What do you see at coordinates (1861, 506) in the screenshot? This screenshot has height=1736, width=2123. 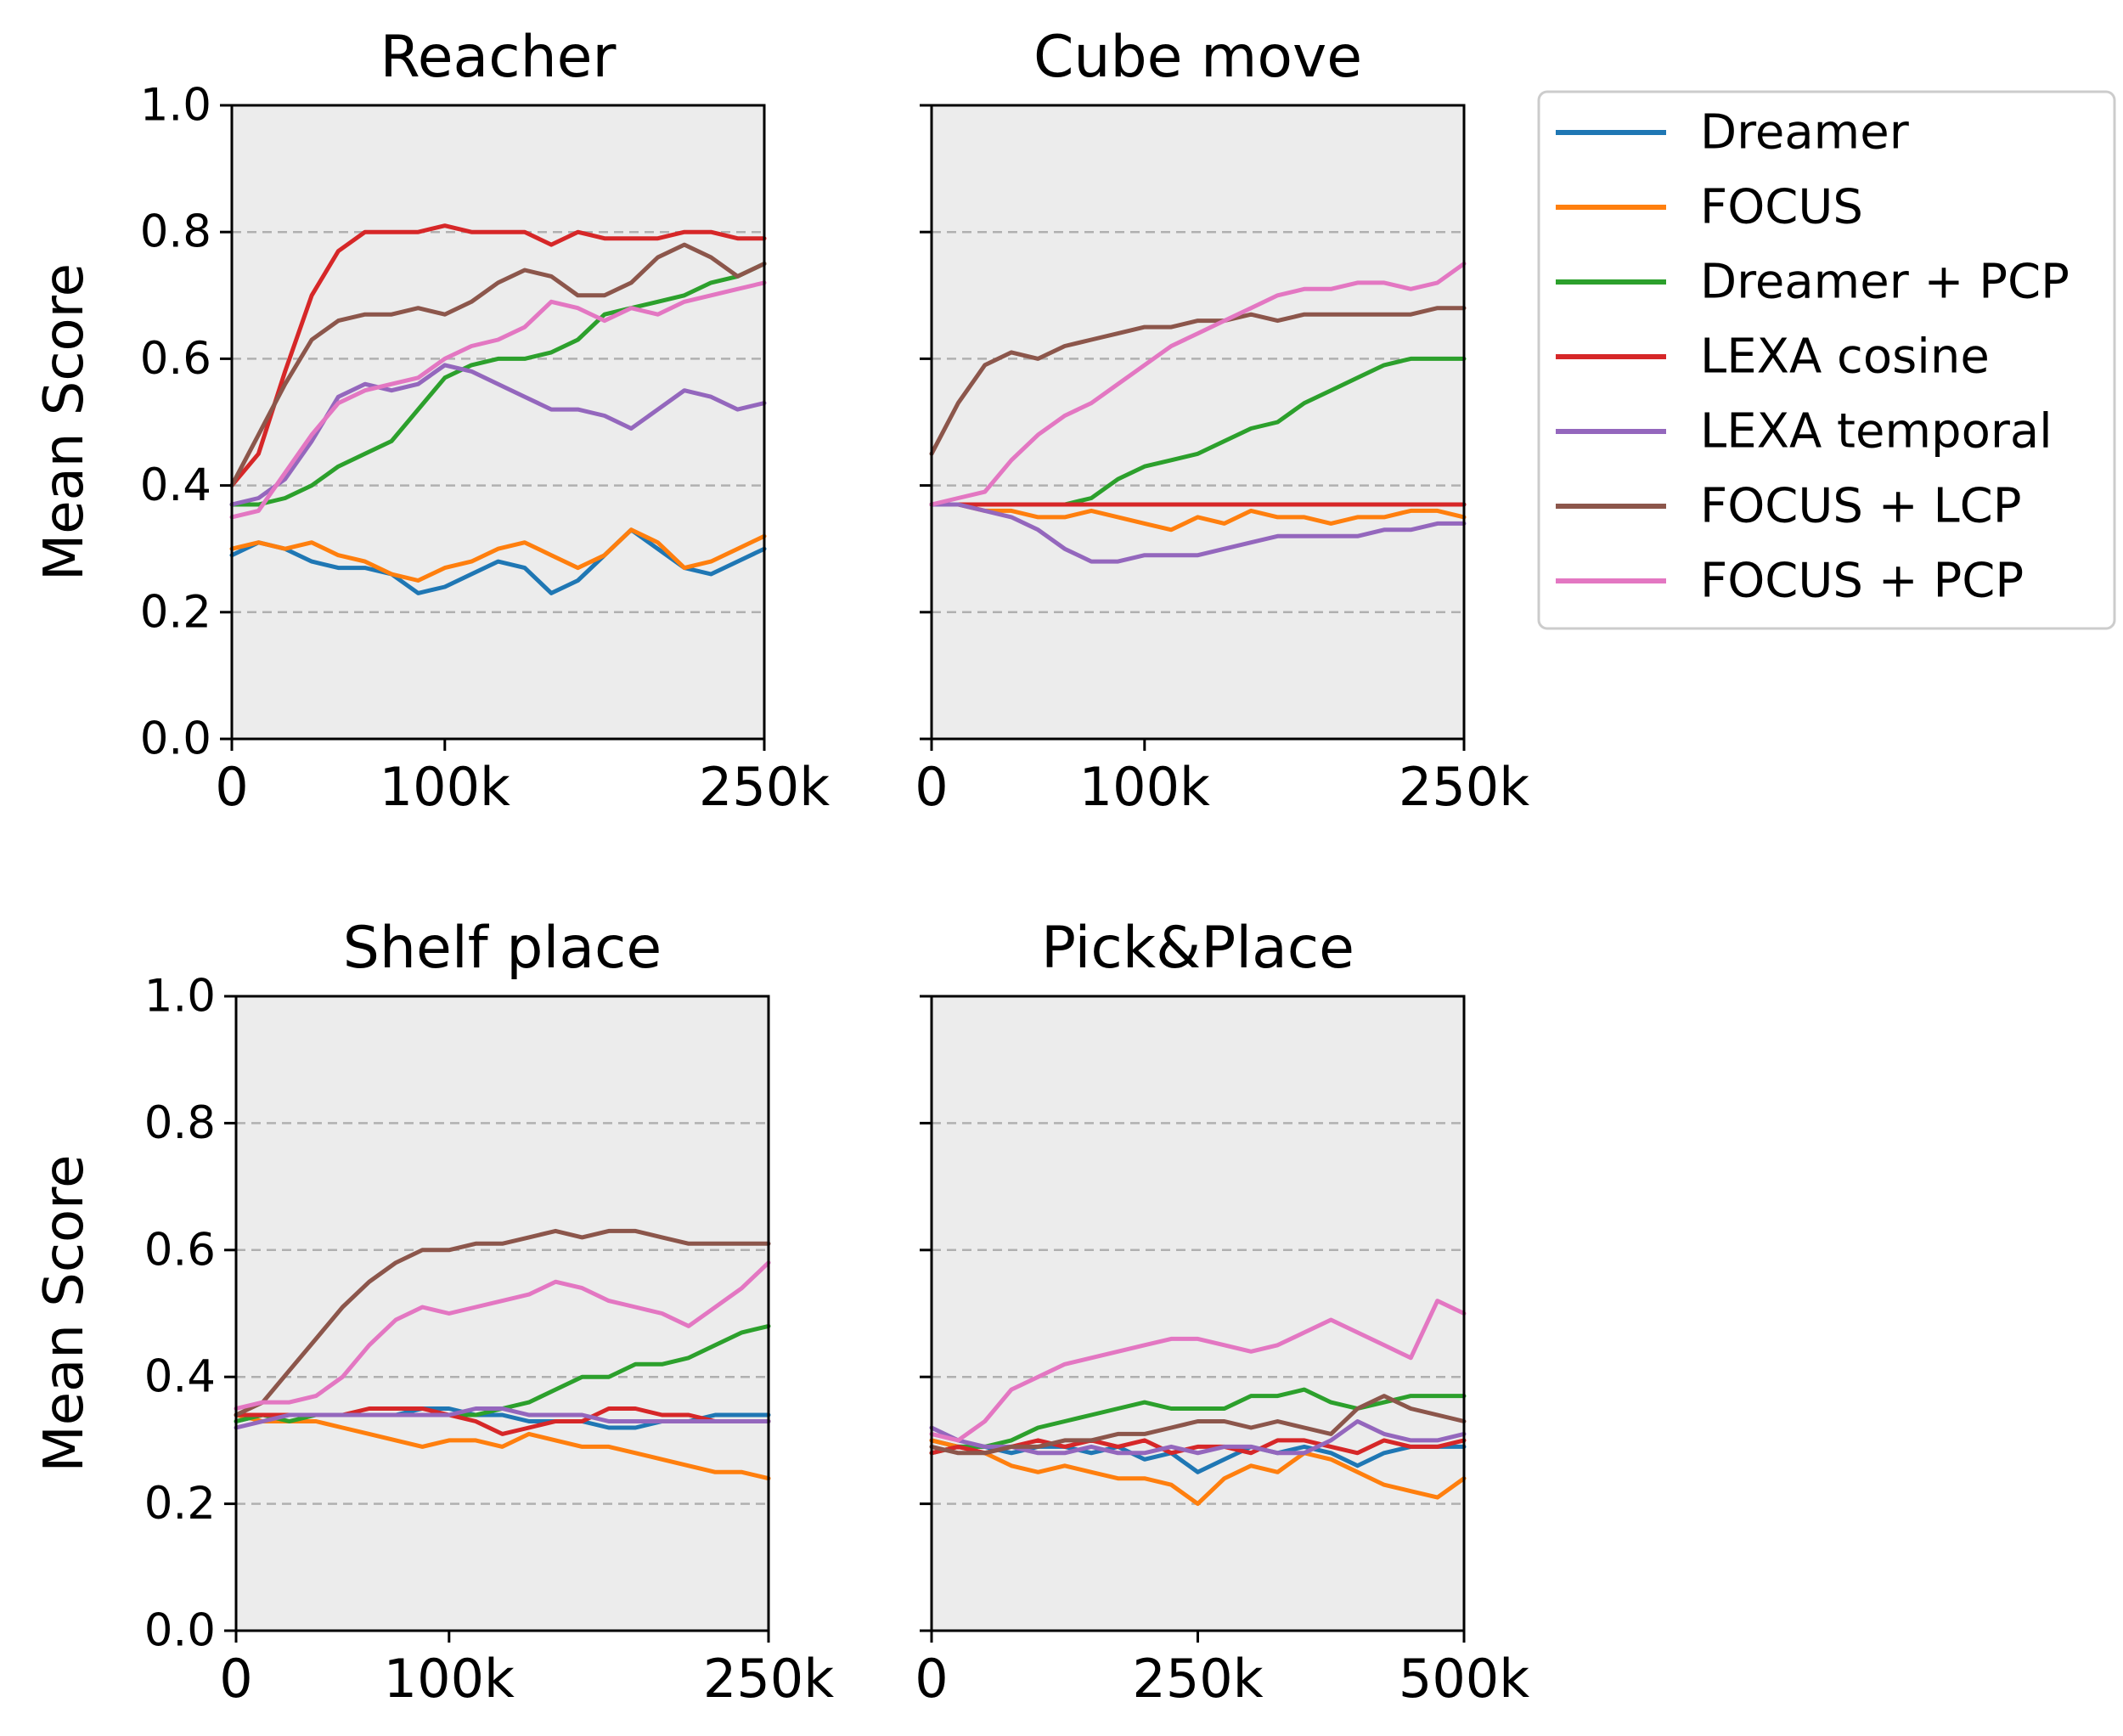 I see `legend-label: FOCUS + LCP` at bounding box center [1861, 506].